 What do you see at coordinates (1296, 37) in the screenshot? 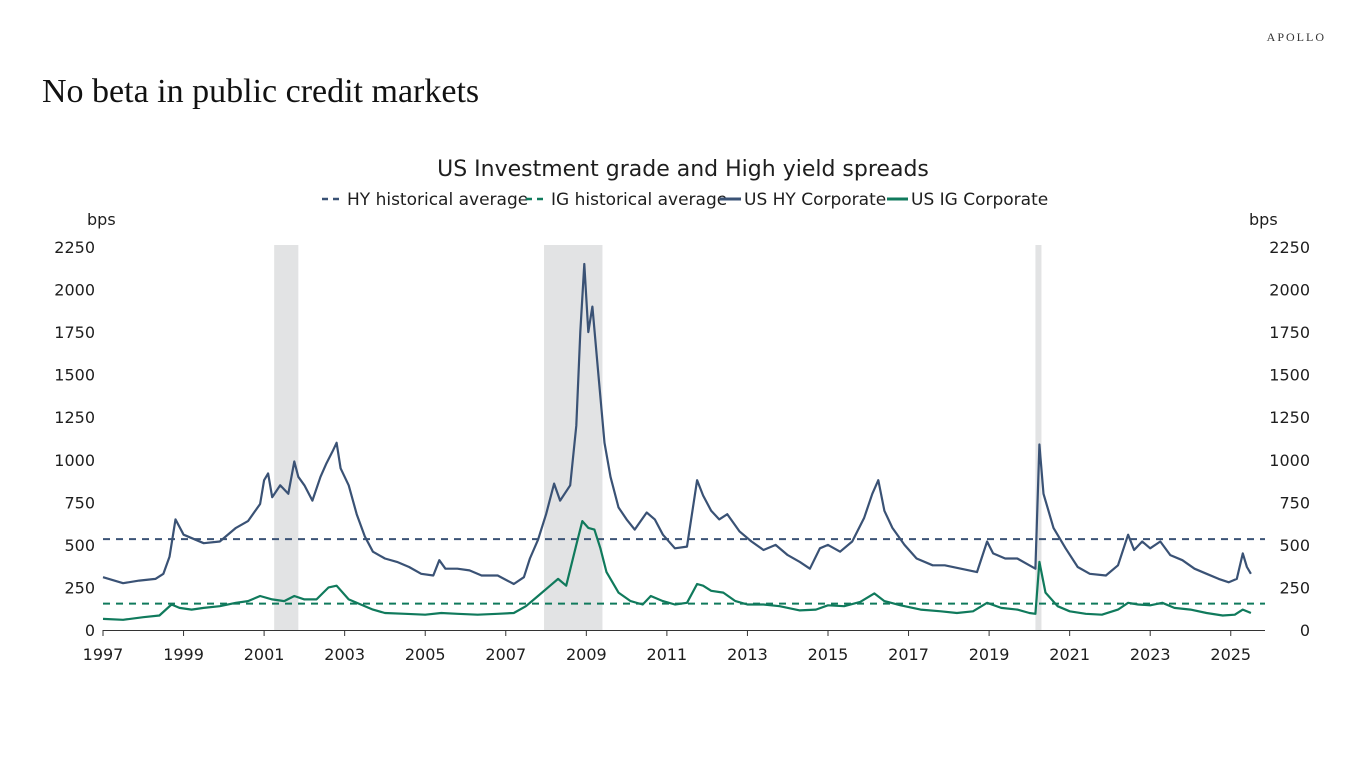
I see `brand-logo: APOLLO` at bounding box center [1296, 37].